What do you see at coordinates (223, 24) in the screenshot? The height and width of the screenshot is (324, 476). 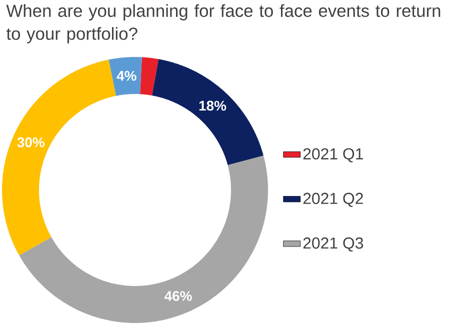 I see `chart-title: When are you planning for face to face events to return to your portfolio?` at bounding box center [223, 24].